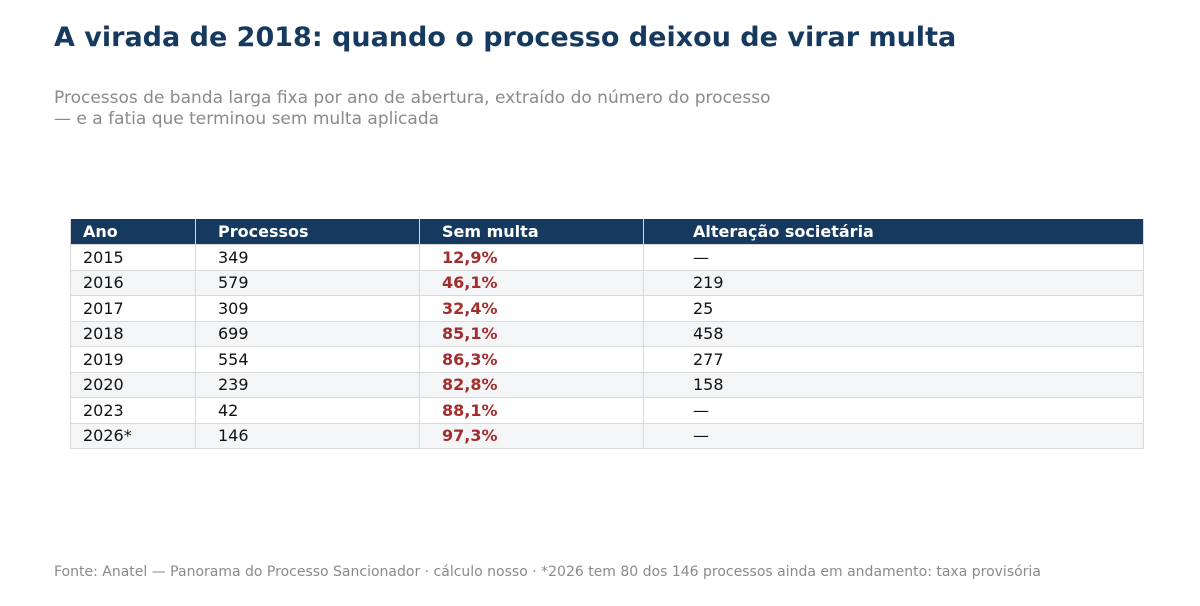  Describe the element at coordinates (133, 359) in the screenshot. I see `cell-ano: 2019` at that location.